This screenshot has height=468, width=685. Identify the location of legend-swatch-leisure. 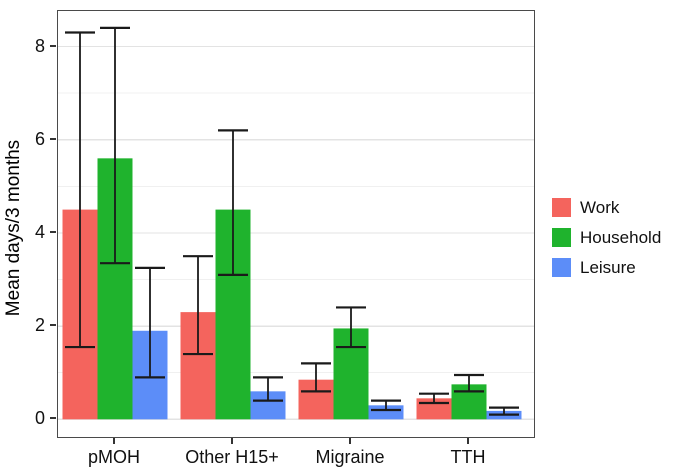
(561, 267).